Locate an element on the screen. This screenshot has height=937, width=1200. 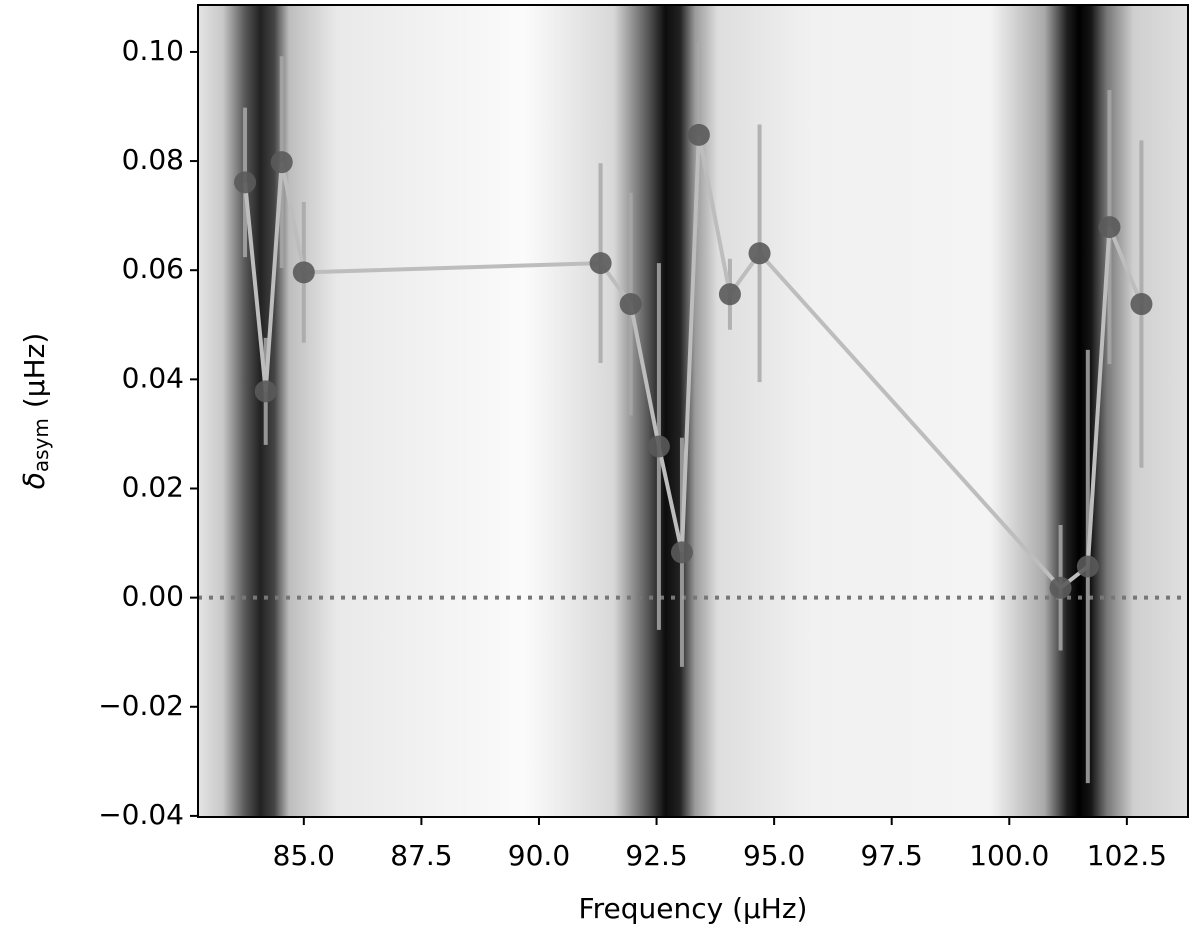
y-tick-label: 0.04 is located at coordinates (153, 377).